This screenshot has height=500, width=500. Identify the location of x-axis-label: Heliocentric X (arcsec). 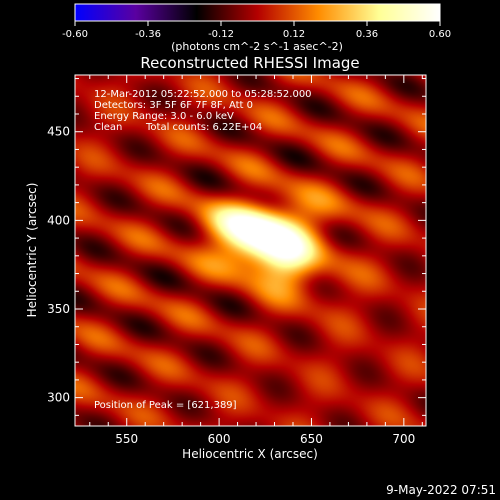
(250, 454).